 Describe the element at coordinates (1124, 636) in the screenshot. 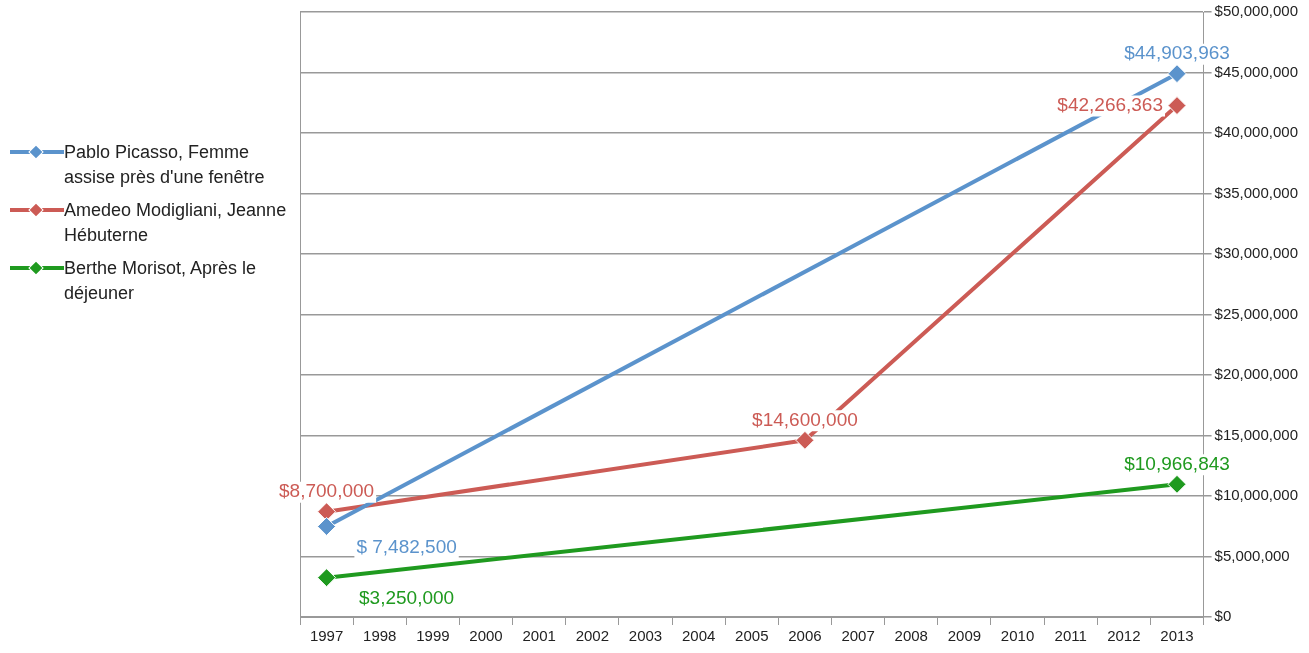

I see `x-tick-label: 2012` at that location.